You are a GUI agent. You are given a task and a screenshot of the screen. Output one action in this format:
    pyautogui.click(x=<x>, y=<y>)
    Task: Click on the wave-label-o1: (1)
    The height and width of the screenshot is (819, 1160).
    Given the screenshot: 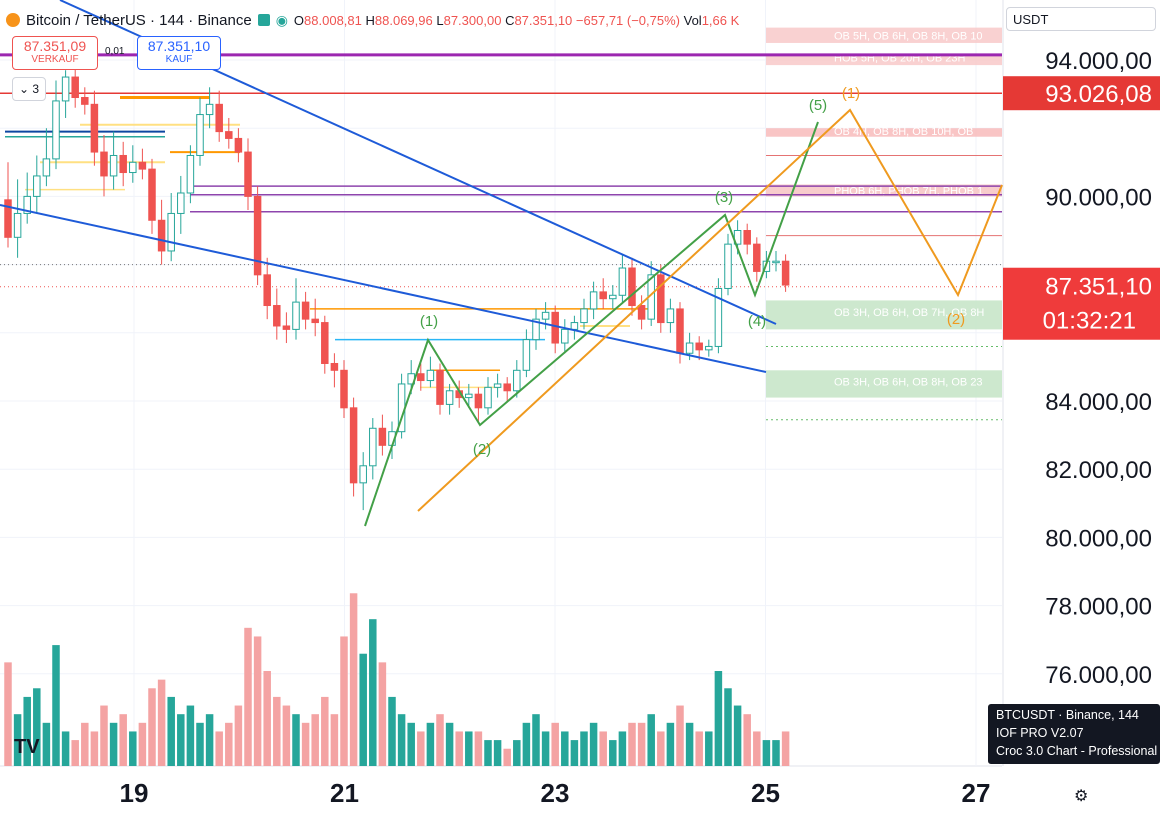 What is the action you would take?
    pyautogui.click(x=851, y=93)
    